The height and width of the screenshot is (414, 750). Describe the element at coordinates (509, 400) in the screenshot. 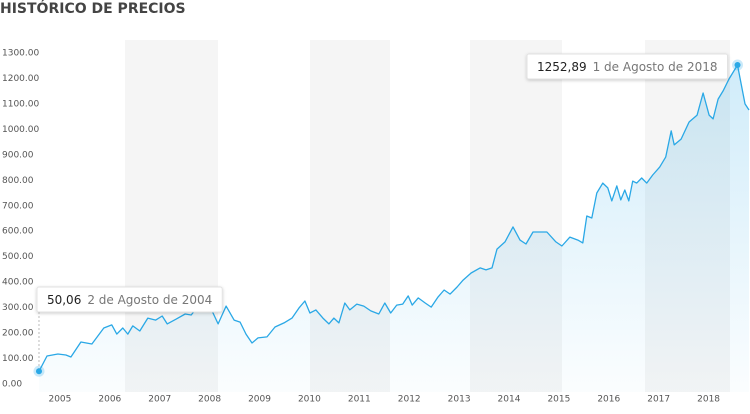

I see `x-tick-label: 2014` at that location.